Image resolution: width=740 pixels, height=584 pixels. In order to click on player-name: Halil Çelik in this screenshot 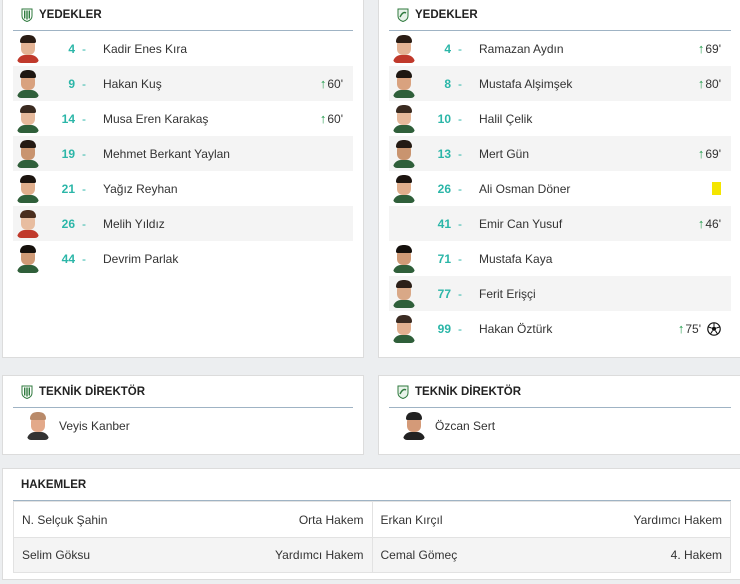, I will do `click(506, 118)`.